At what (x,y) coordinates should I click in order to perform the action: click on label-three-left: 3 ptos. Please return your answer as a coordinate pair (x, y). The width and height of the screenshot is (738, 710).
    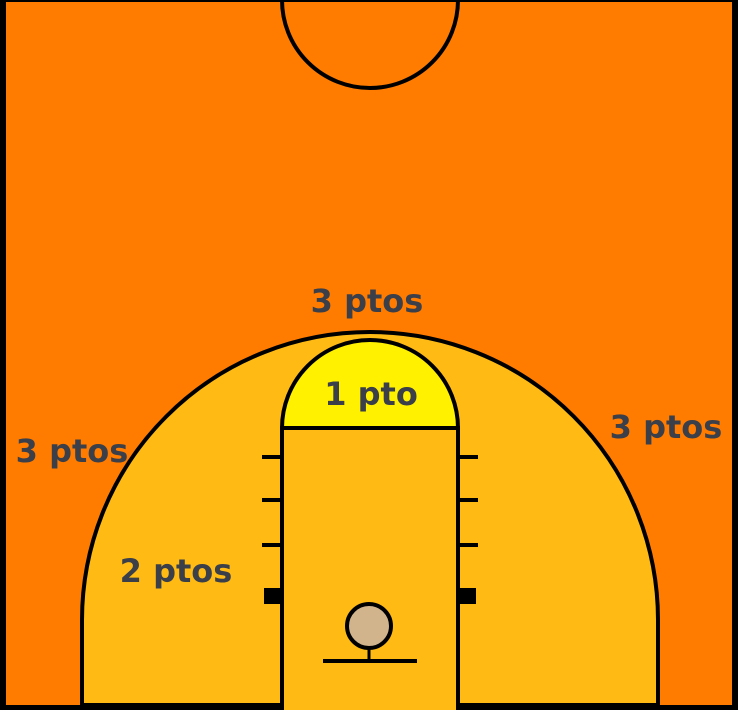
    Looking at the image, I should click on (72, 451).